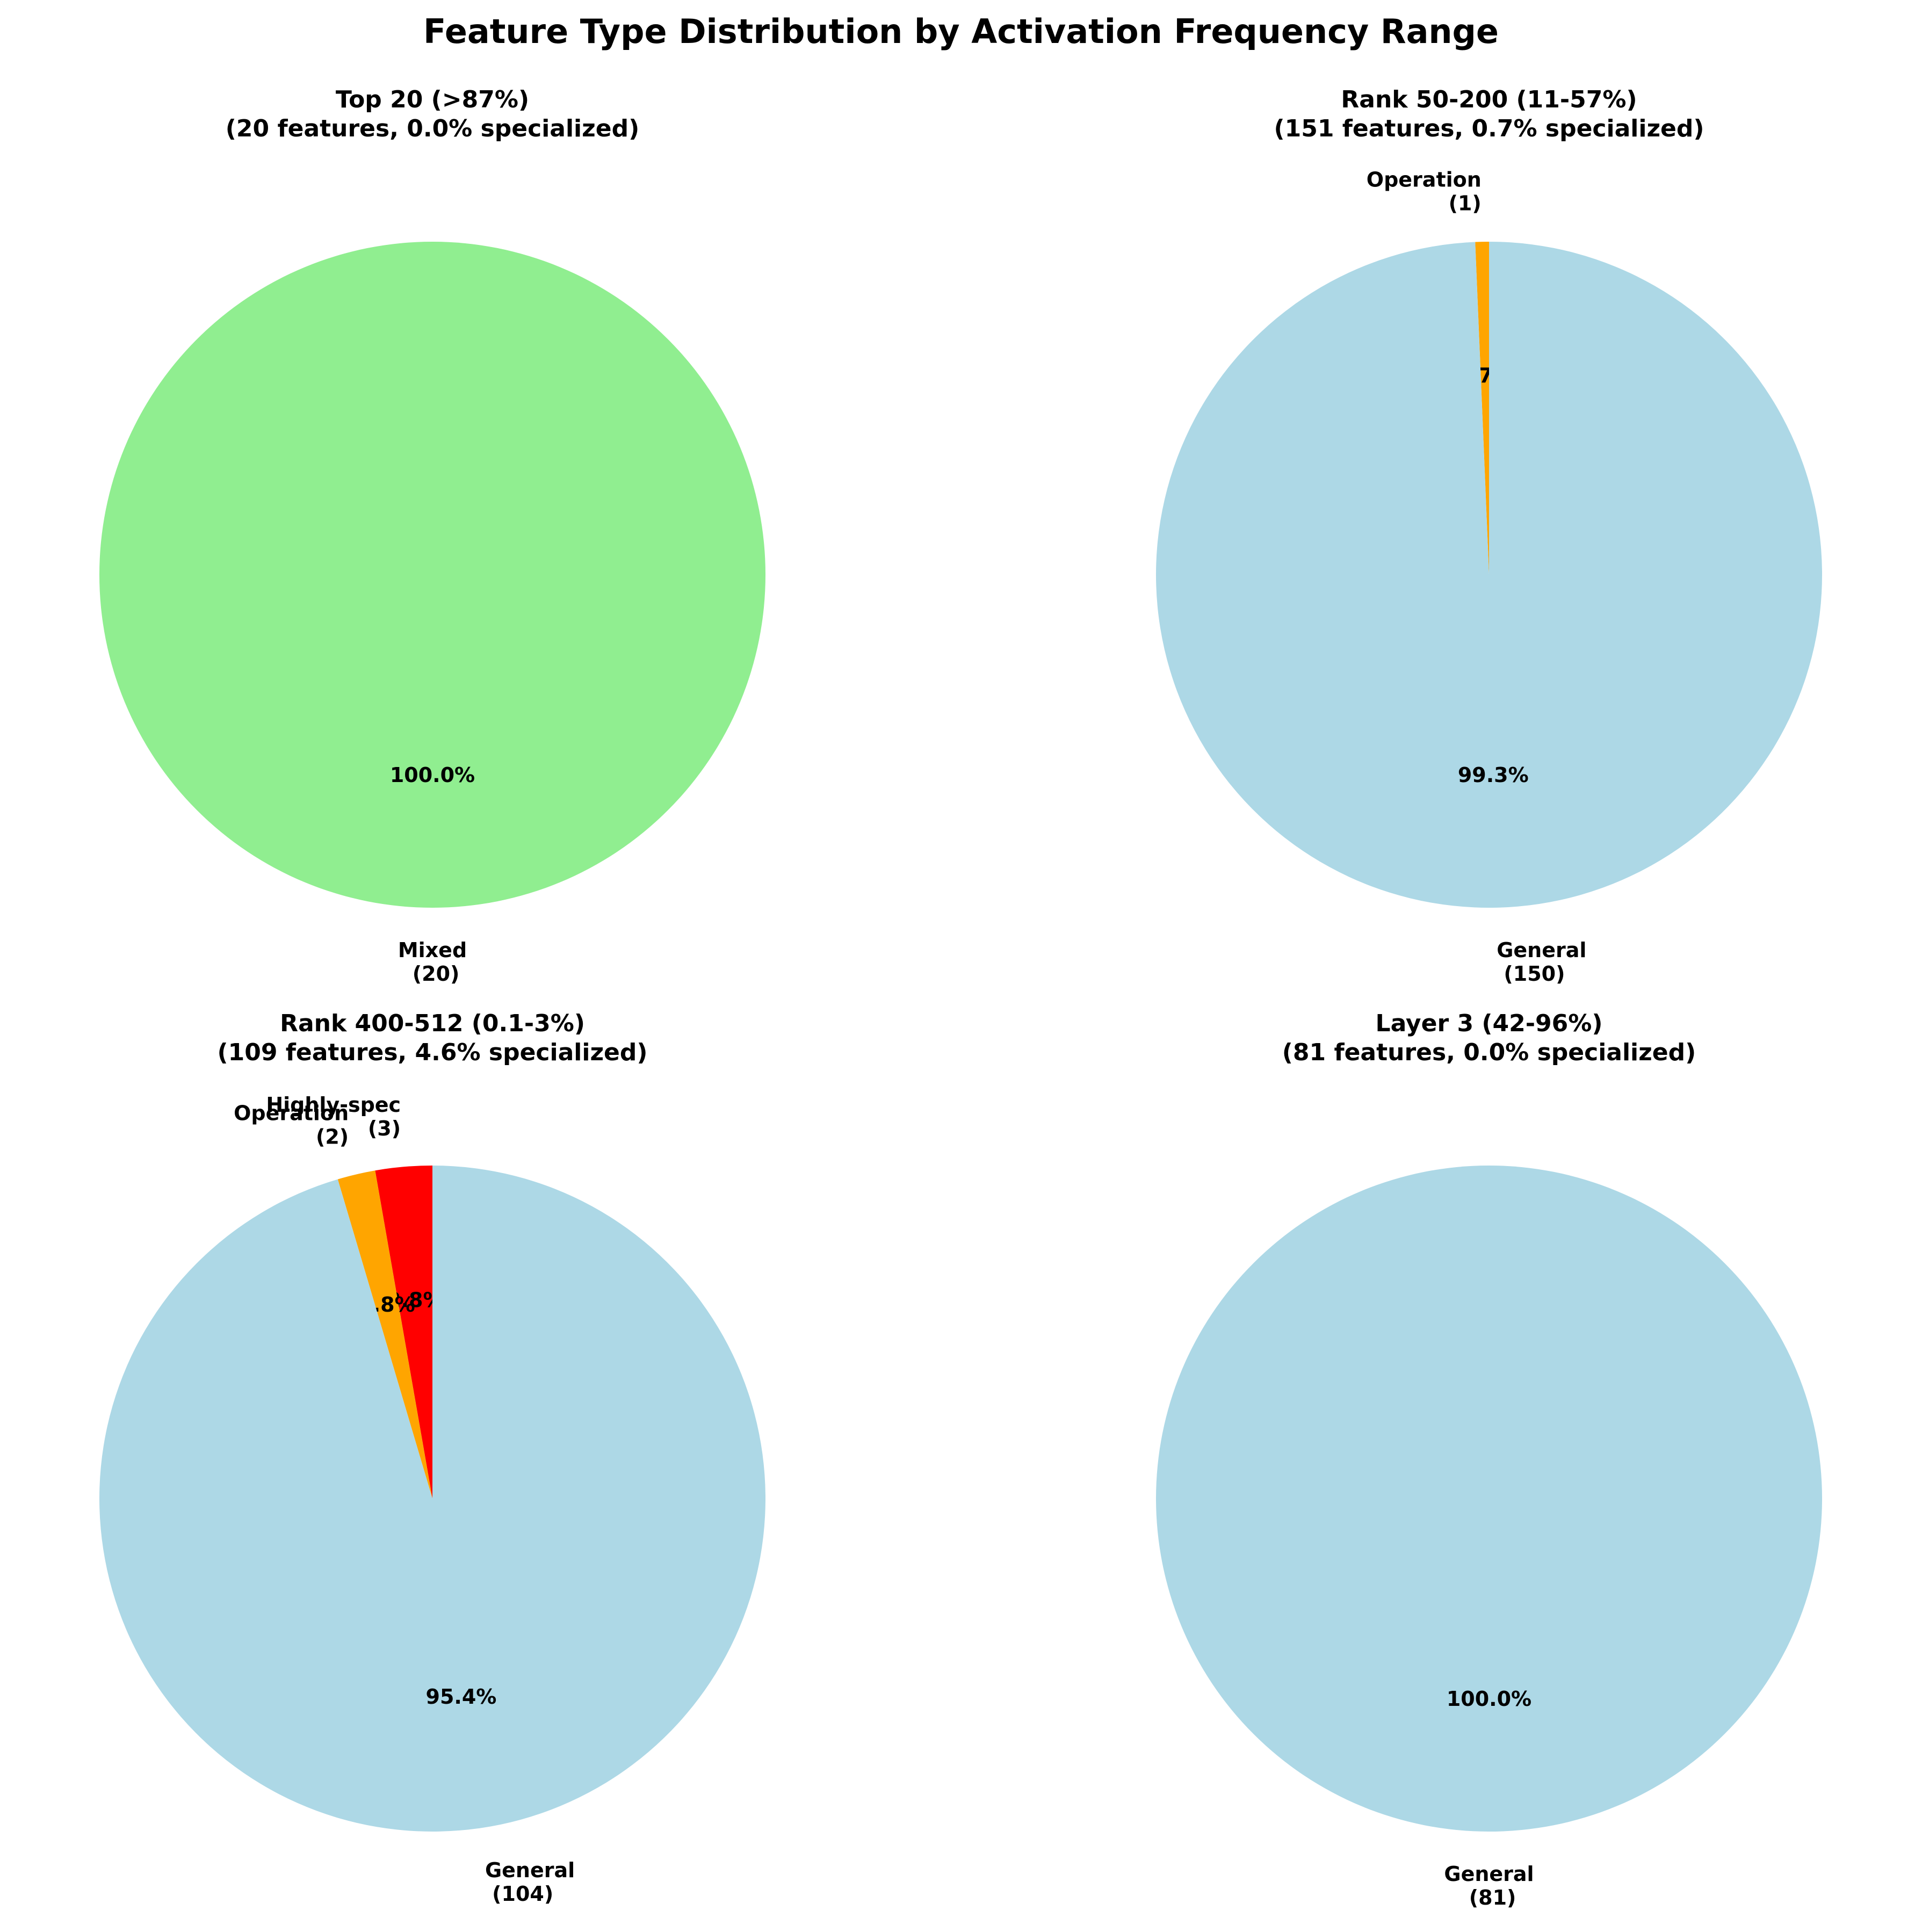 The image size is (1922, 1932). What do you see at coordinates (461, 1697) in the screenshot?
I see `pie-percent-label: 95.4%` at bounding box center [461, 1697].